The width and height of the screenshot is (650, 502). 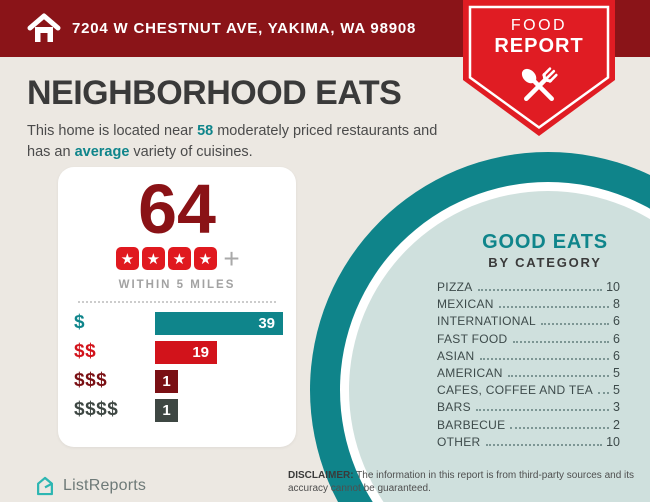 What do you see at coordinates (528, 287) in the screenshot?
I see `list-item: PIZZA 10` at bounding box center [528, 287].